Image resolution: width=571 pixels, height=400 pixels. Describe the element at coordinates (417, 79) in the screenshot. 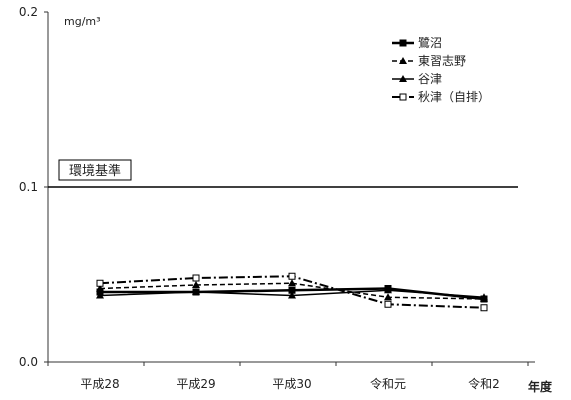

I see `legend-item: 谷津` at that location.